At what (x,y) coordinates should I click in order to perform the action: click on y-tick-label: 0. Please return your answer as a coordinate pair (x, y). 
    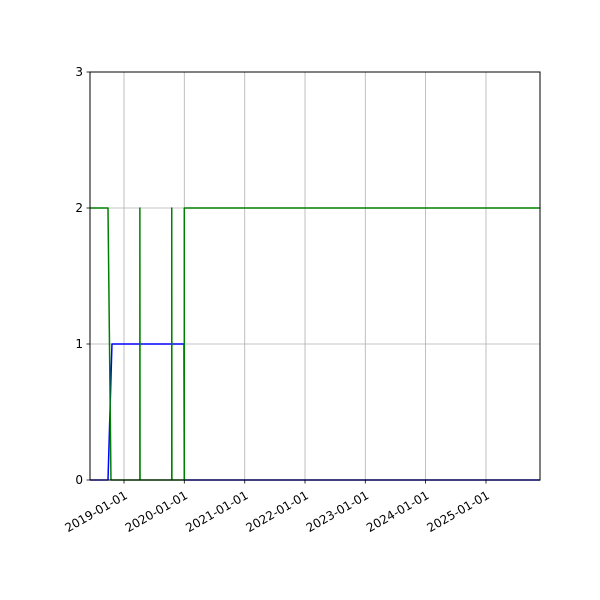
    Looking at the image, I should click on (79, 480).